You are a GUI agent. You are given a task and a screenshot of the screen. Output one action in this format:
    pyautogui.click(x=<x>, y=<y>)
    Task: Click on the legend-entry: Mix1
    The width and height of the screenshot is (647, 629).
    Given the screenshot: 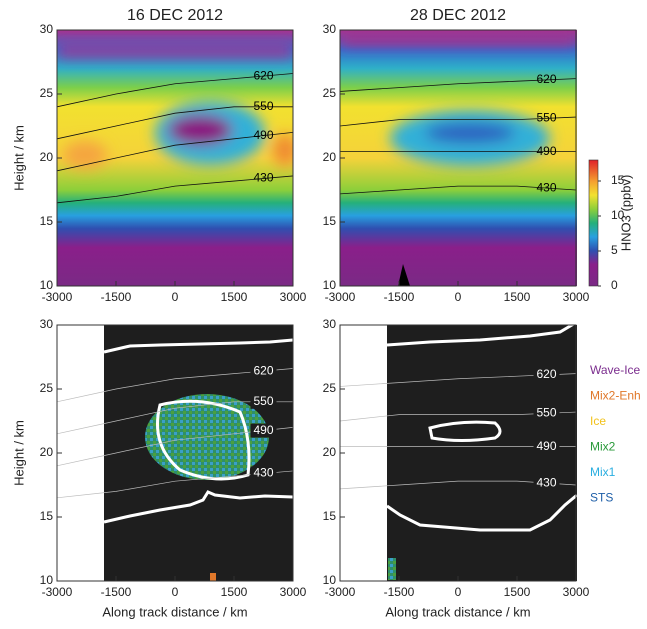 What is the action you would take?
    pyautogui.click(x=603, y=472)
    